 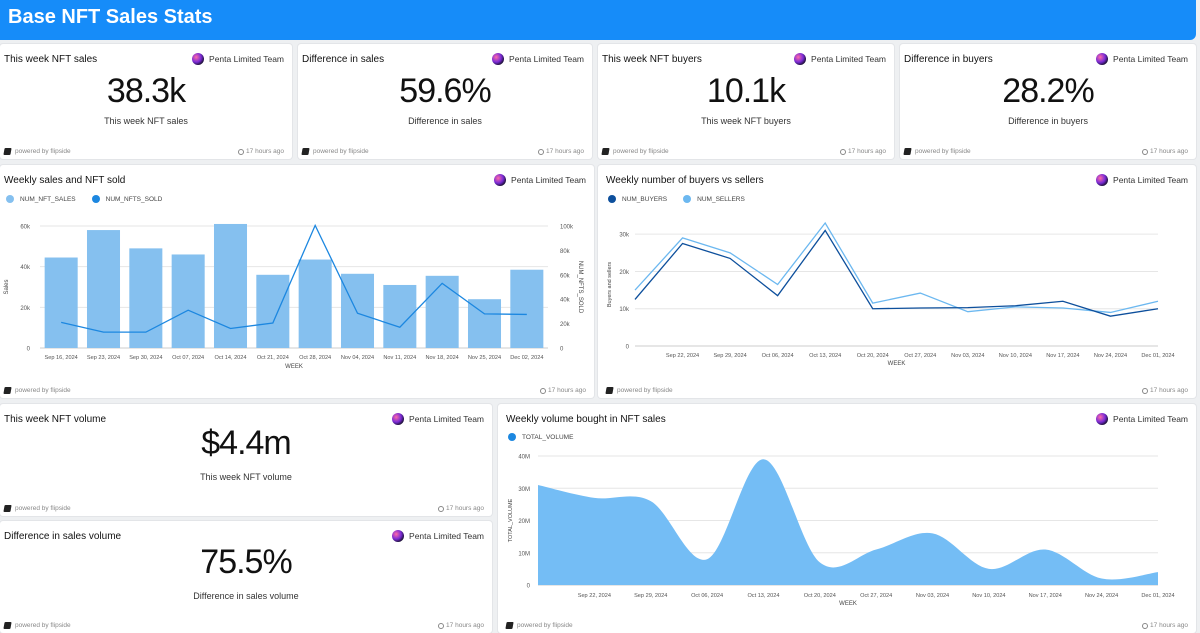 What do you see at coordinates (484, 358) in the screenshot?
I see `x-tick-label: Nov 25, 2024` at bounding box center [484, 358].